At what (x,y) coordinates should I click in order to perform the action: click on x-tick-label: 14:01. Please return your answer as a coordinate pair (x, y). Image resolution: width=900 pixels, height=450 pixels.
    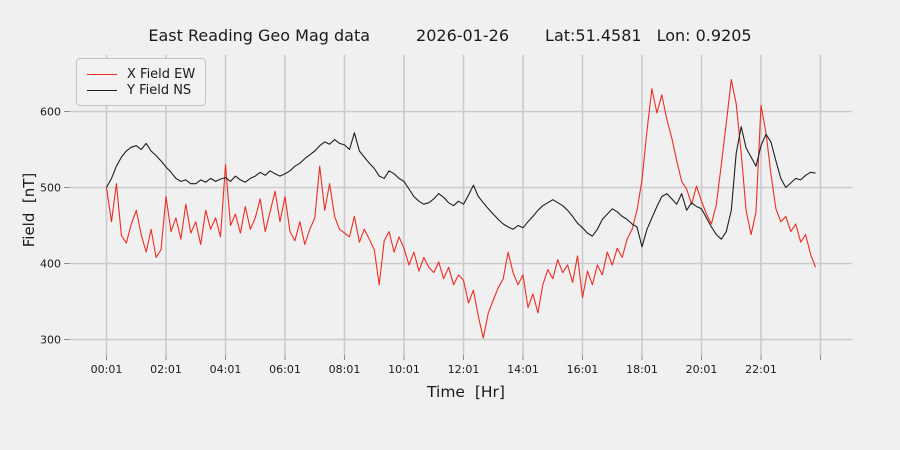
    Looking at the image, I should click on (523, 369).